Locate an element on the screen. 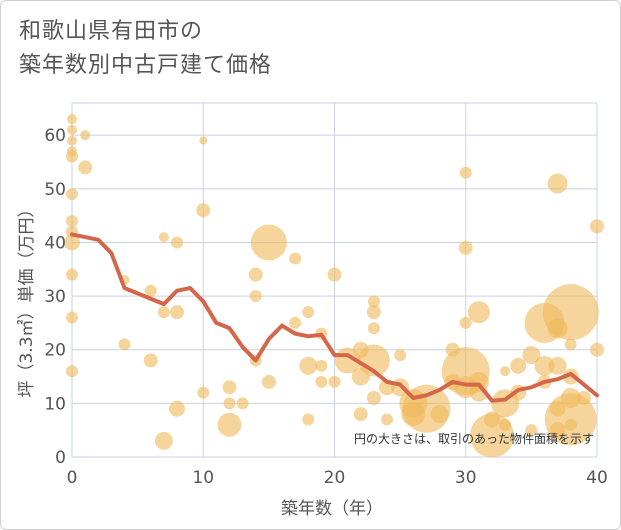 The image size is (621, 530). x-tick-label: 0 is located at coordinates (72, 478).